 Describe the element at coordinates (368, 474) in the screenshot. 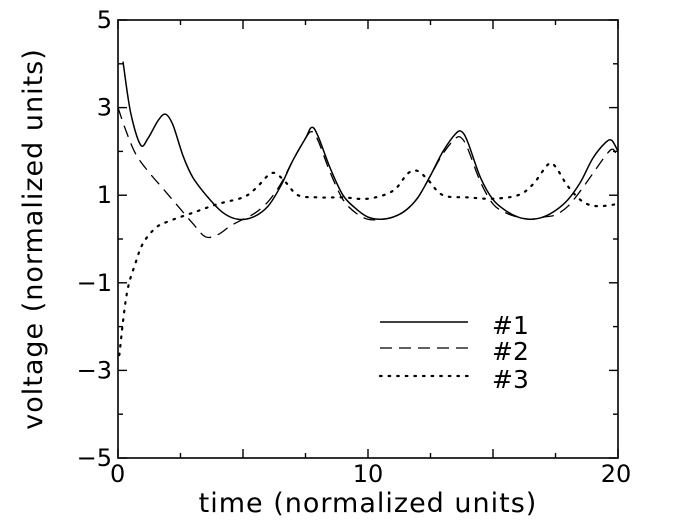

I see `x-tick-label: 10` at that location.